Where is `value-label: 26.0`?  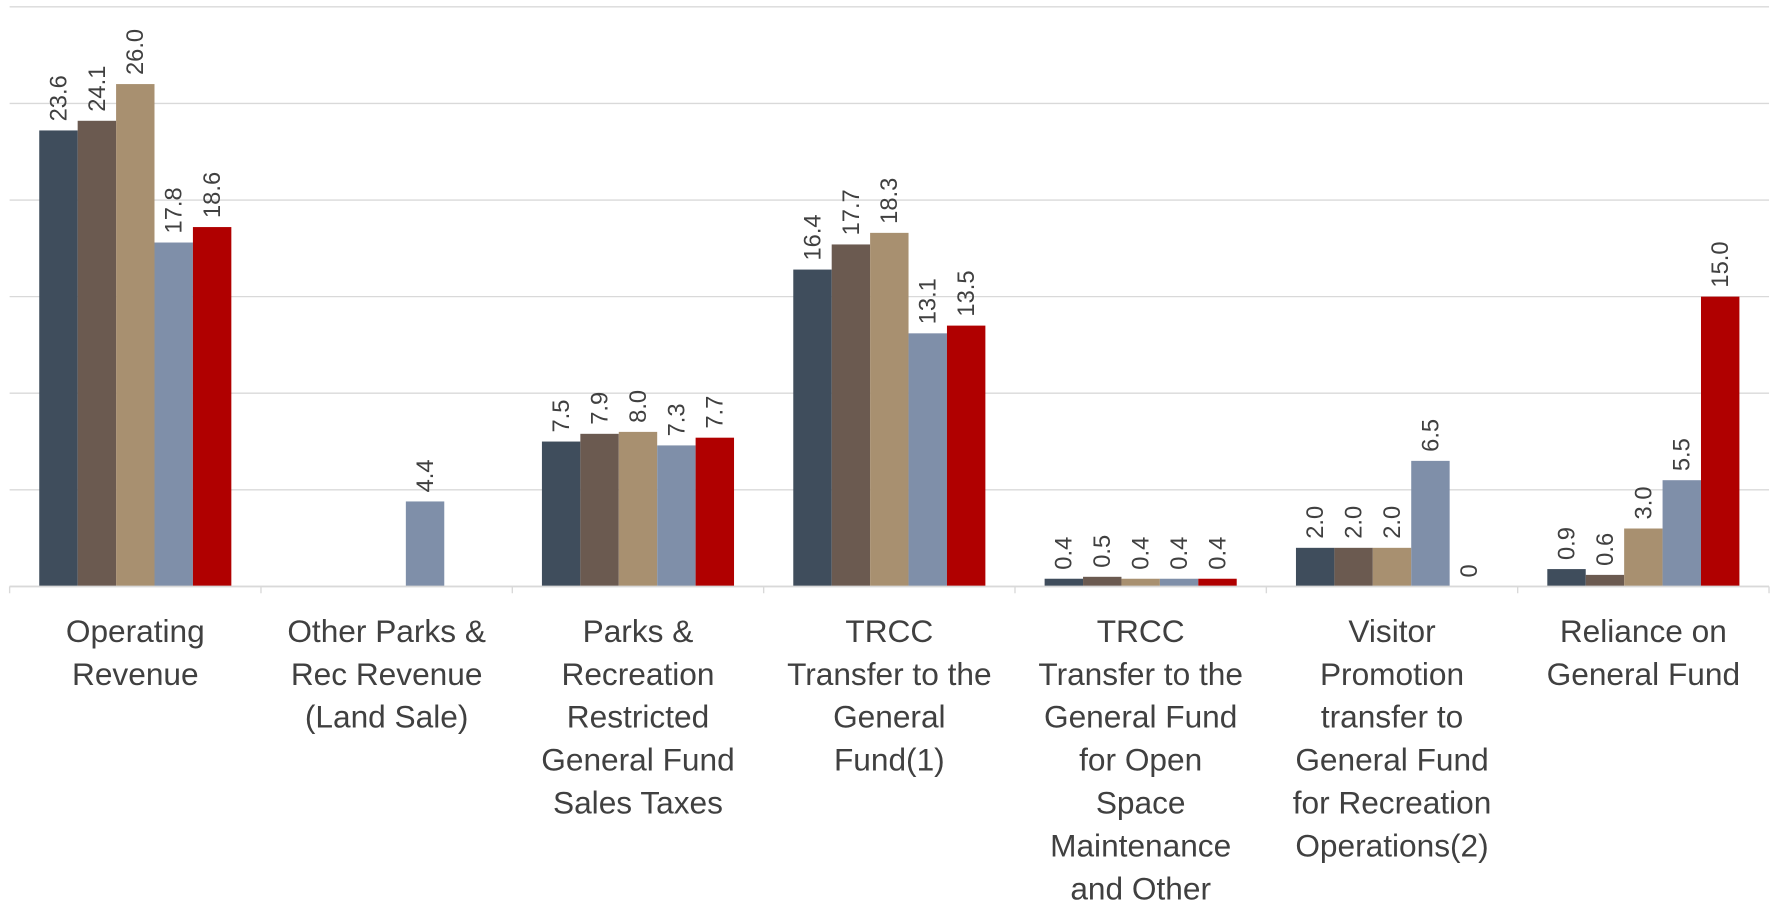
value-label: 26.0 is located at coordinates (136, 52).